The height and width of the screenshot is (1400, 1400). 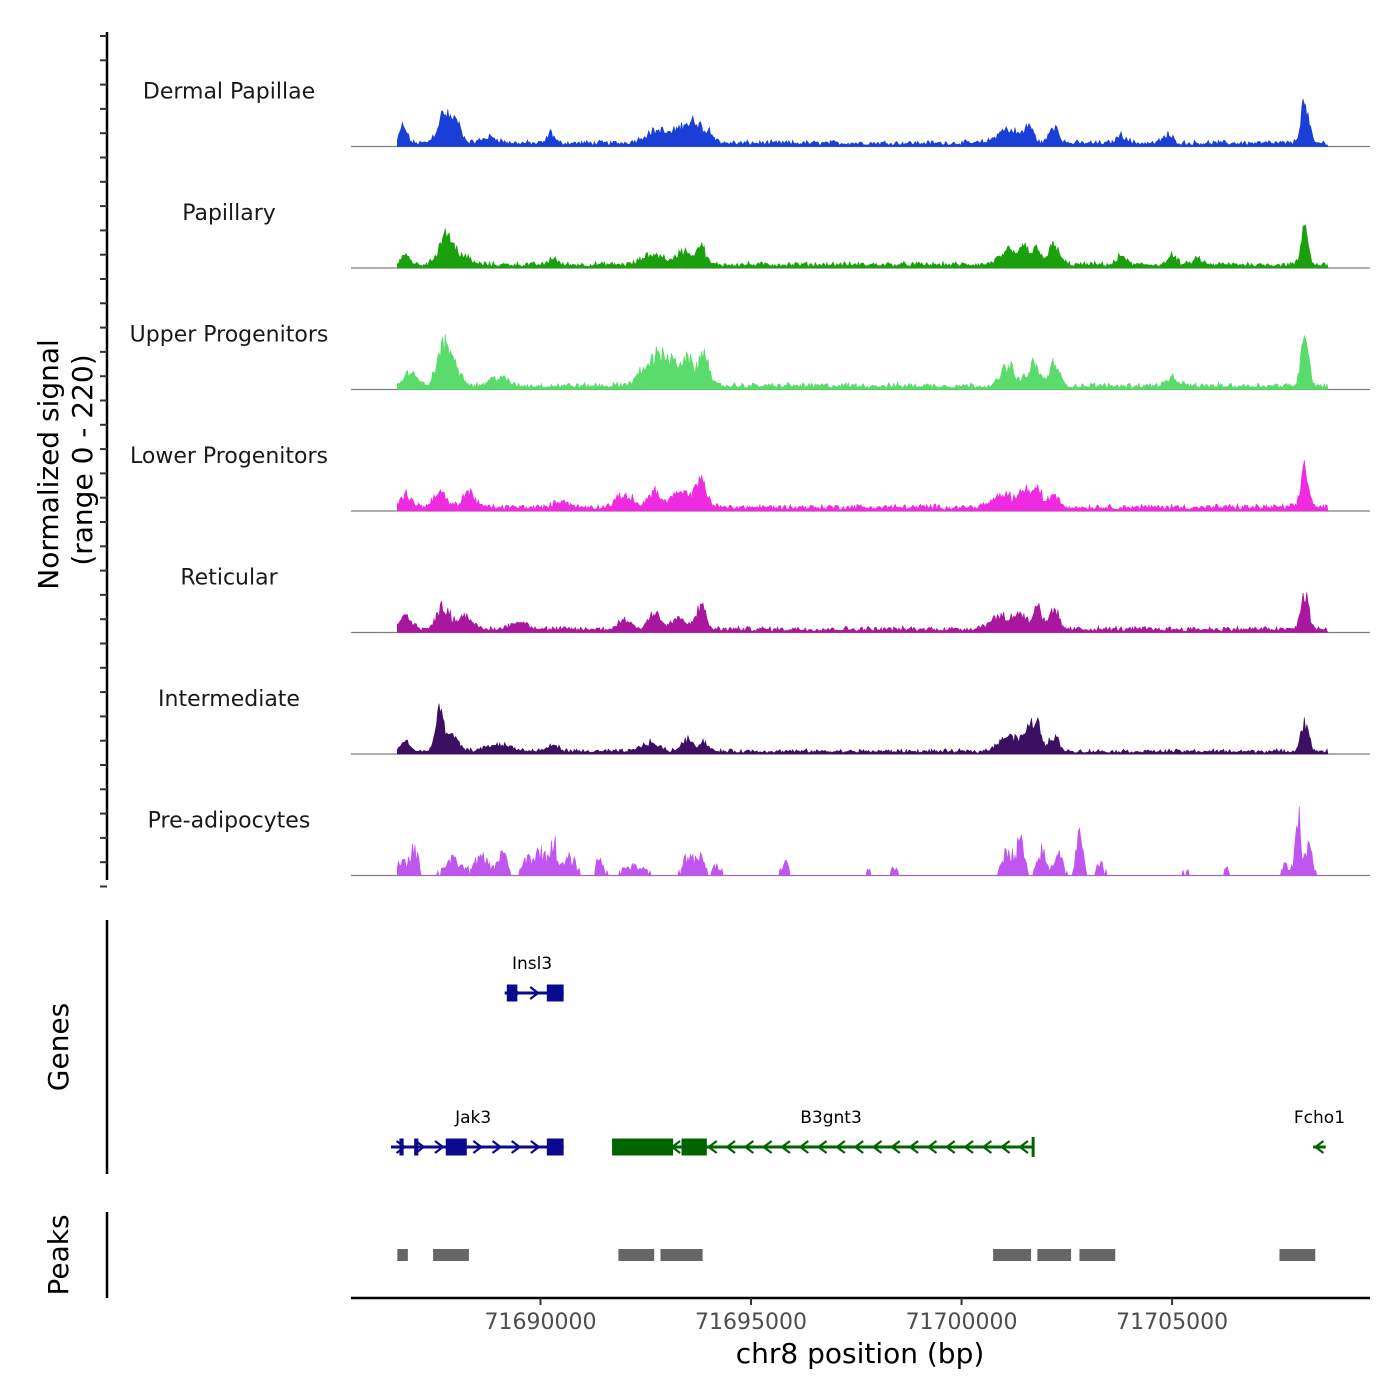 What do you see at coordinates (58, 1047) in the screenshot?
I see `genes-axis-title: Genes` at bounding box center [58, 1047].